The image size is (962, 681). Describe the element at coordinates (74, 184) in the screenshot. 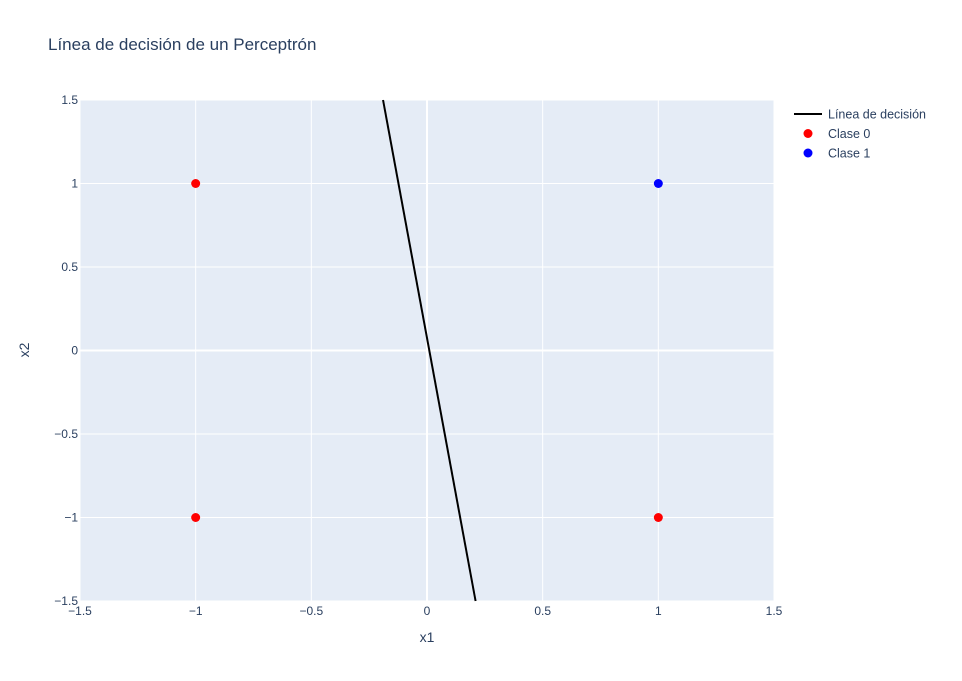

I see `y-tick-label: 1` at that location.